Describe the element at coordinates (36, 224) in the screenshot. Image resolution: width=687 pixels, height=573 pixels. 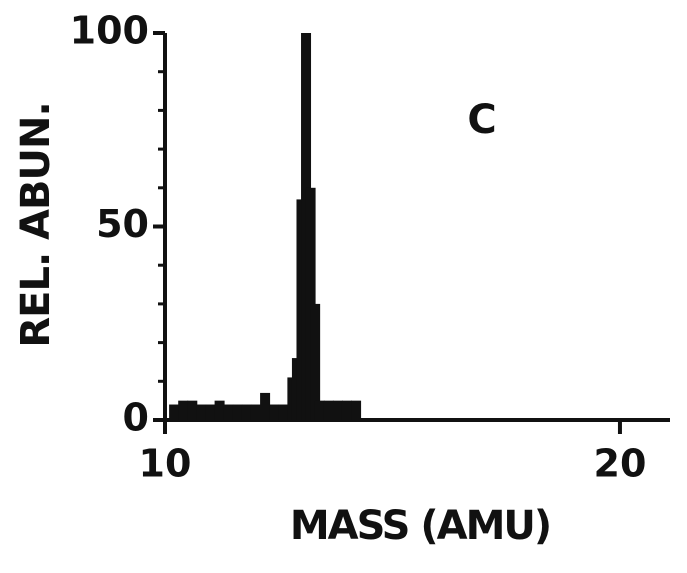
I see `y-axis-label: REL. ABUN.` at that location.